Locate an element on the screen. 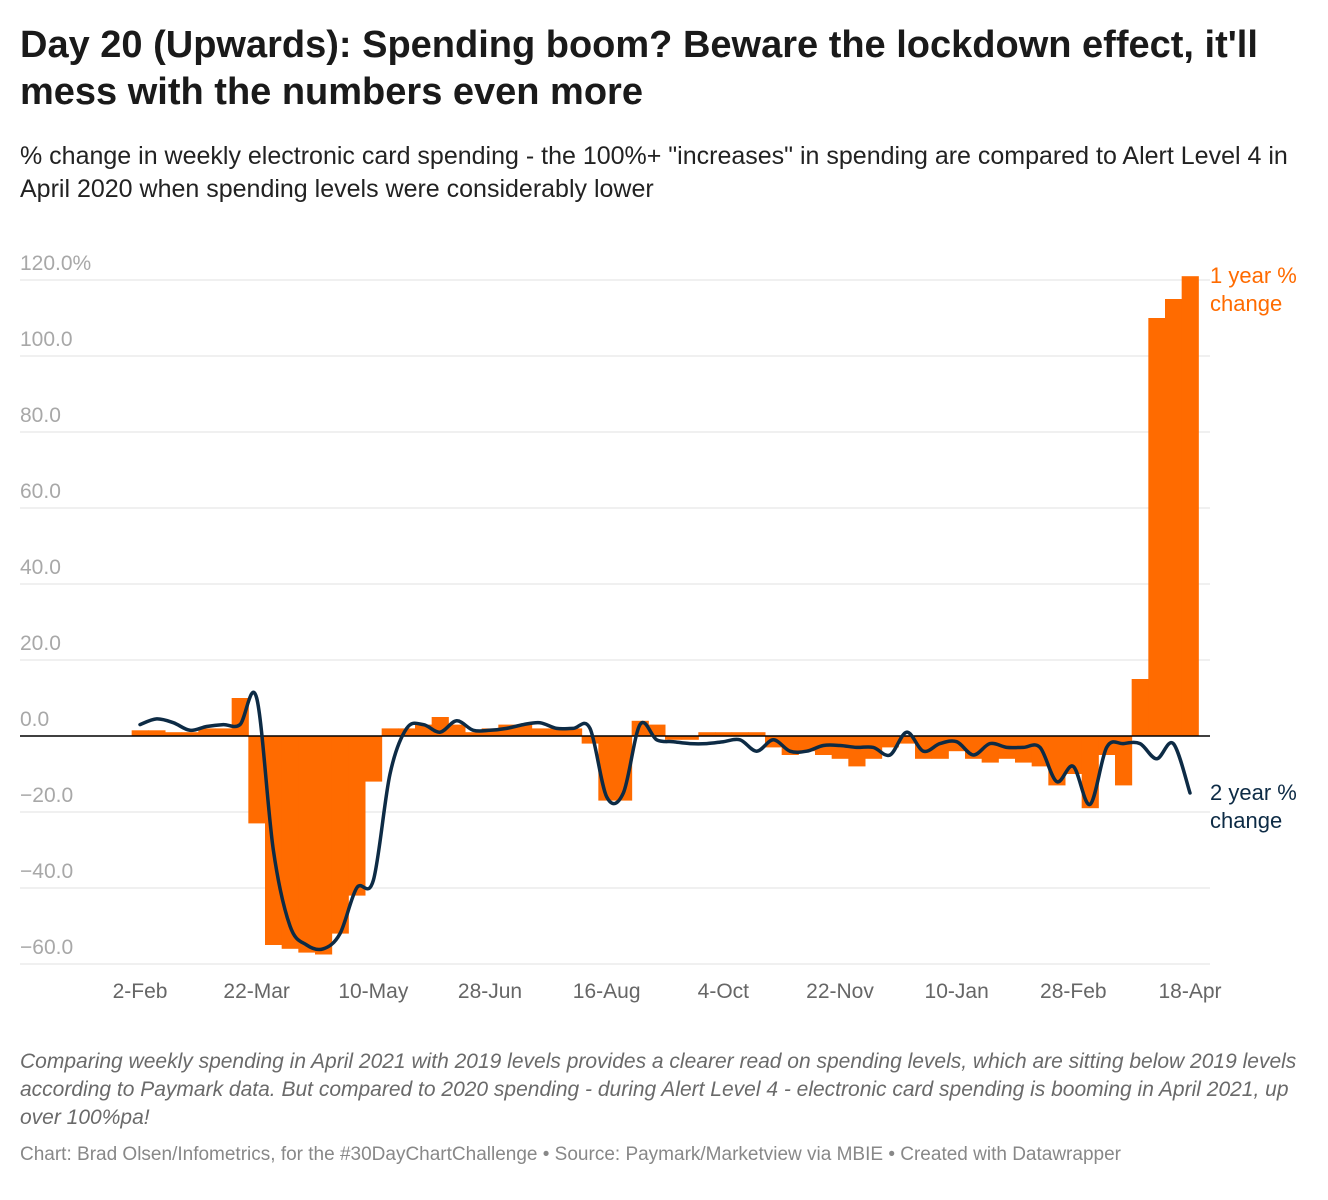 This screenshot has width=1328, height=1200. y-tick-label: 100.0 is located at coordinates (46, 339).